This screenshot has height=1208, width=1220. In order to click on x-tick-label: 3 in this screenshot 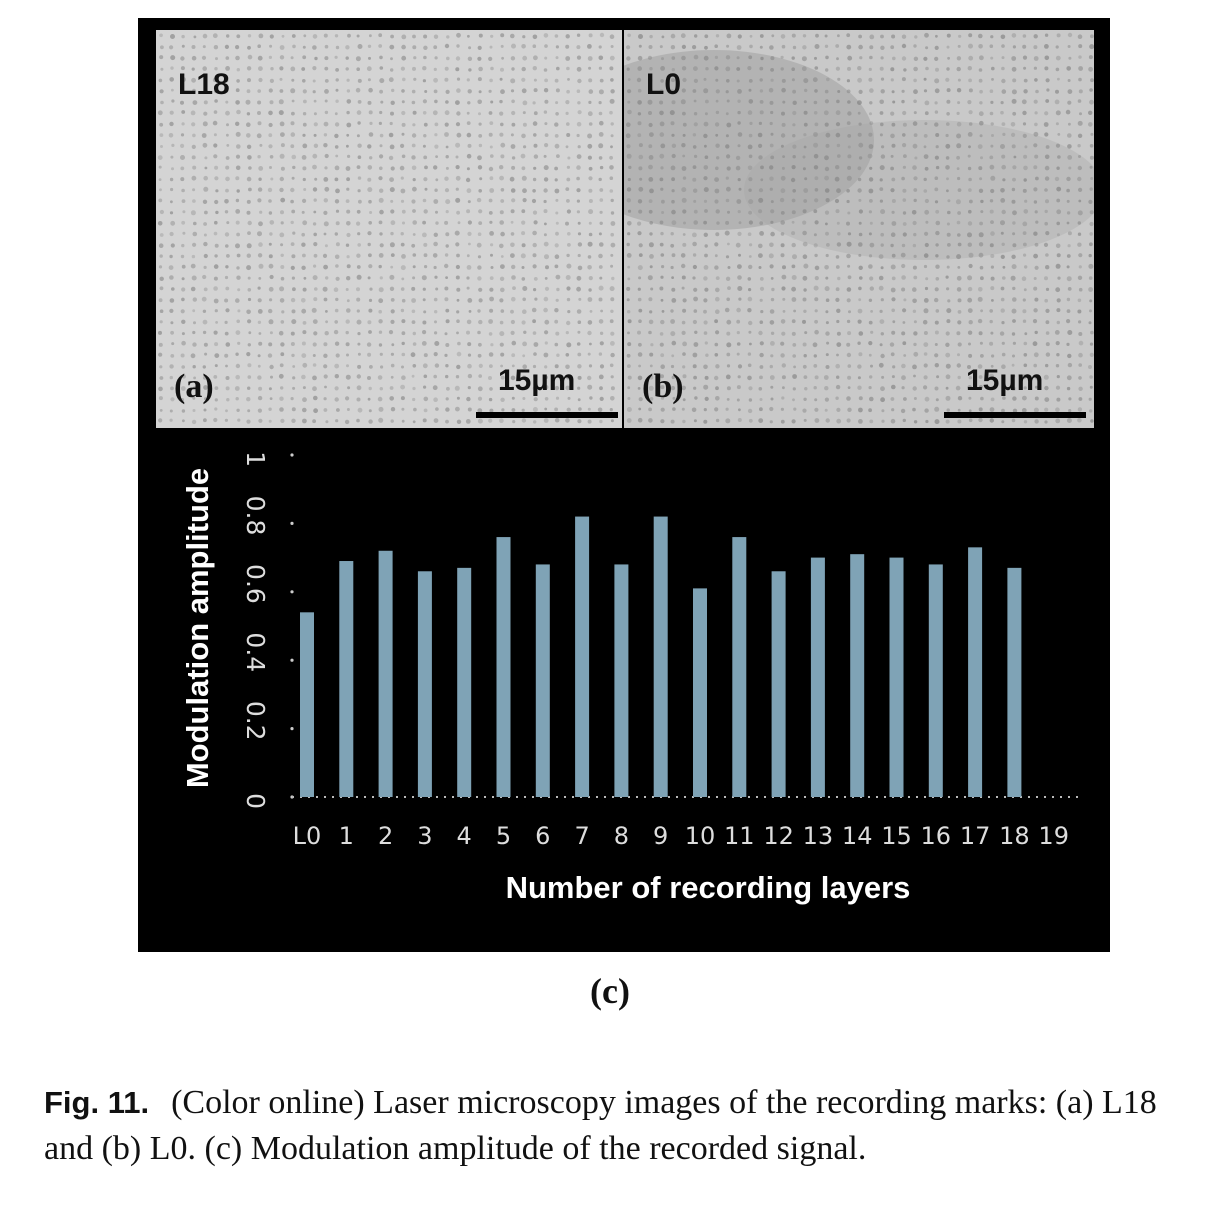, I will do `click(424, 836)`.